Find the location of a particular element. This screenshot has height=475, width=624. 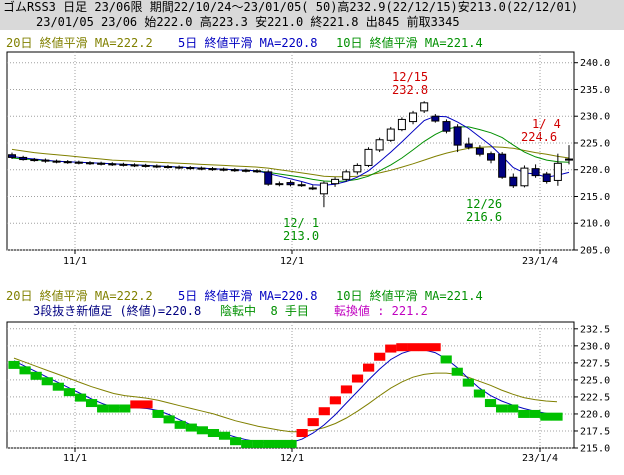

top-legend-ma10: 10日 終値平滑 MA=221.4 is located at coordinates (409, 43).